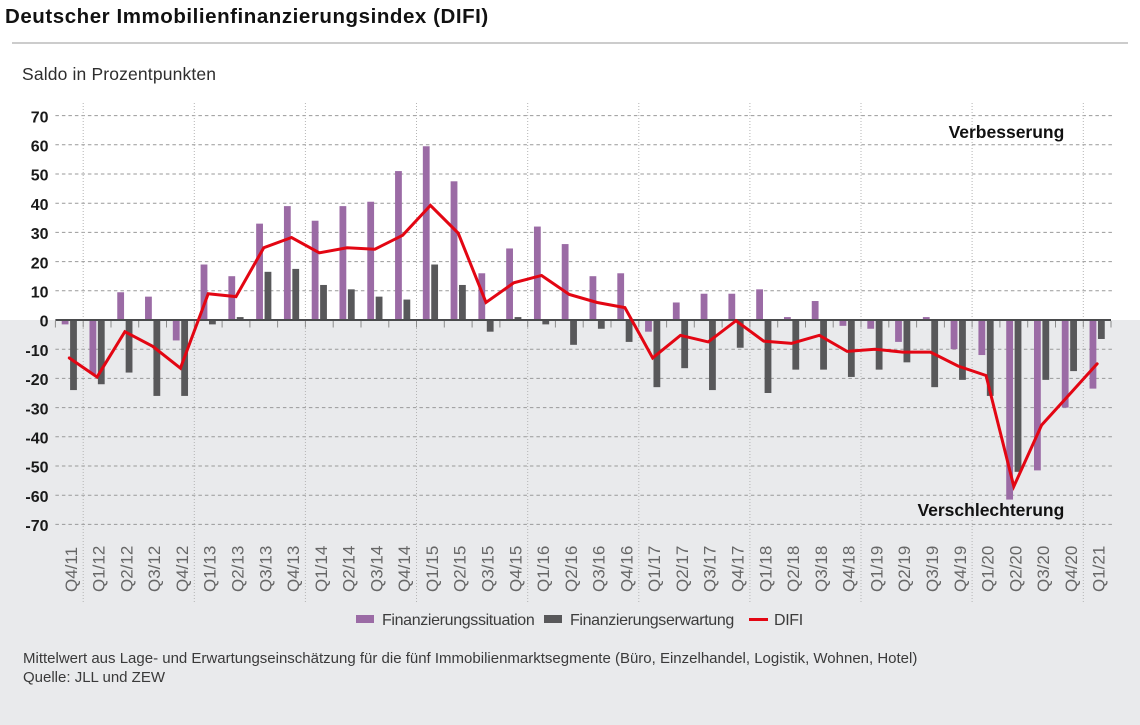  Describe the element at coordinates (515, 569) in the screenshot. I see `svg-text: Q4/15` at that location.